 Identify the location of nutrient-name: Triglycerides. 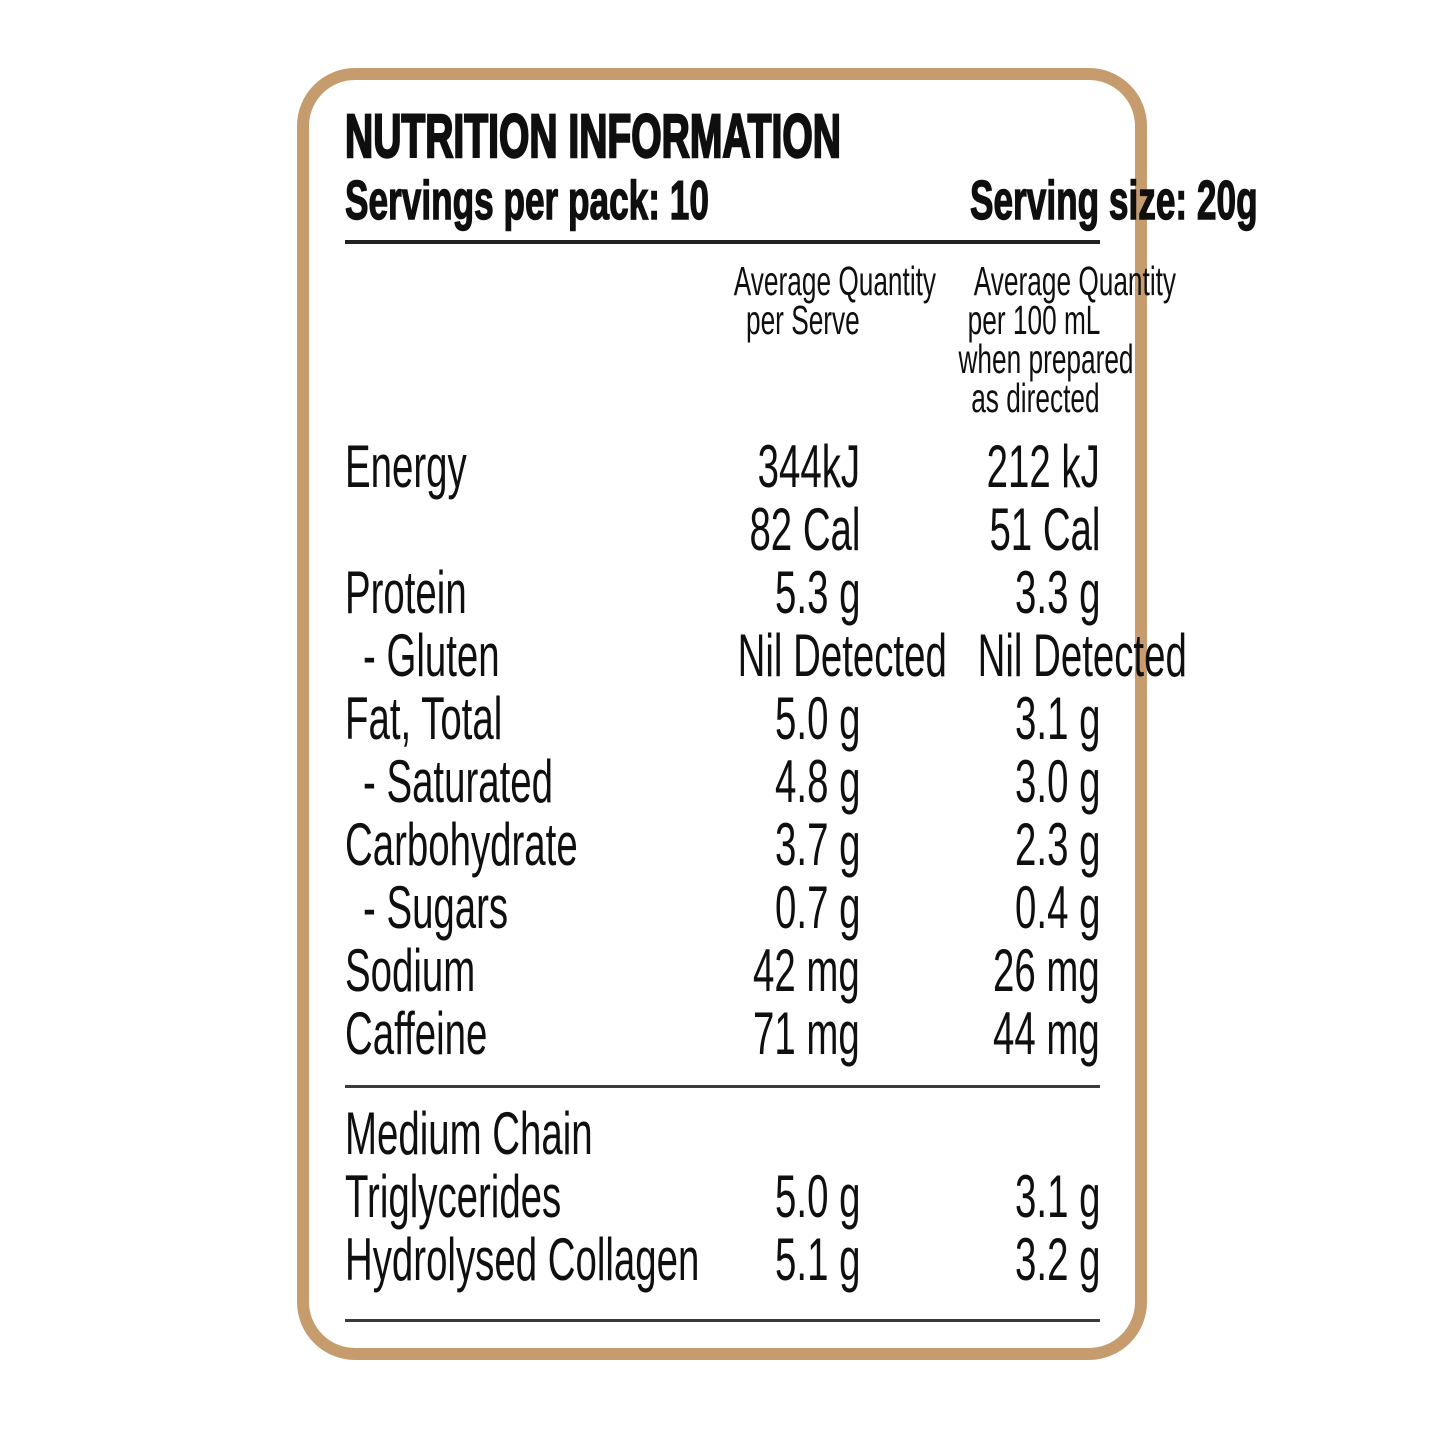
(453, 1196).